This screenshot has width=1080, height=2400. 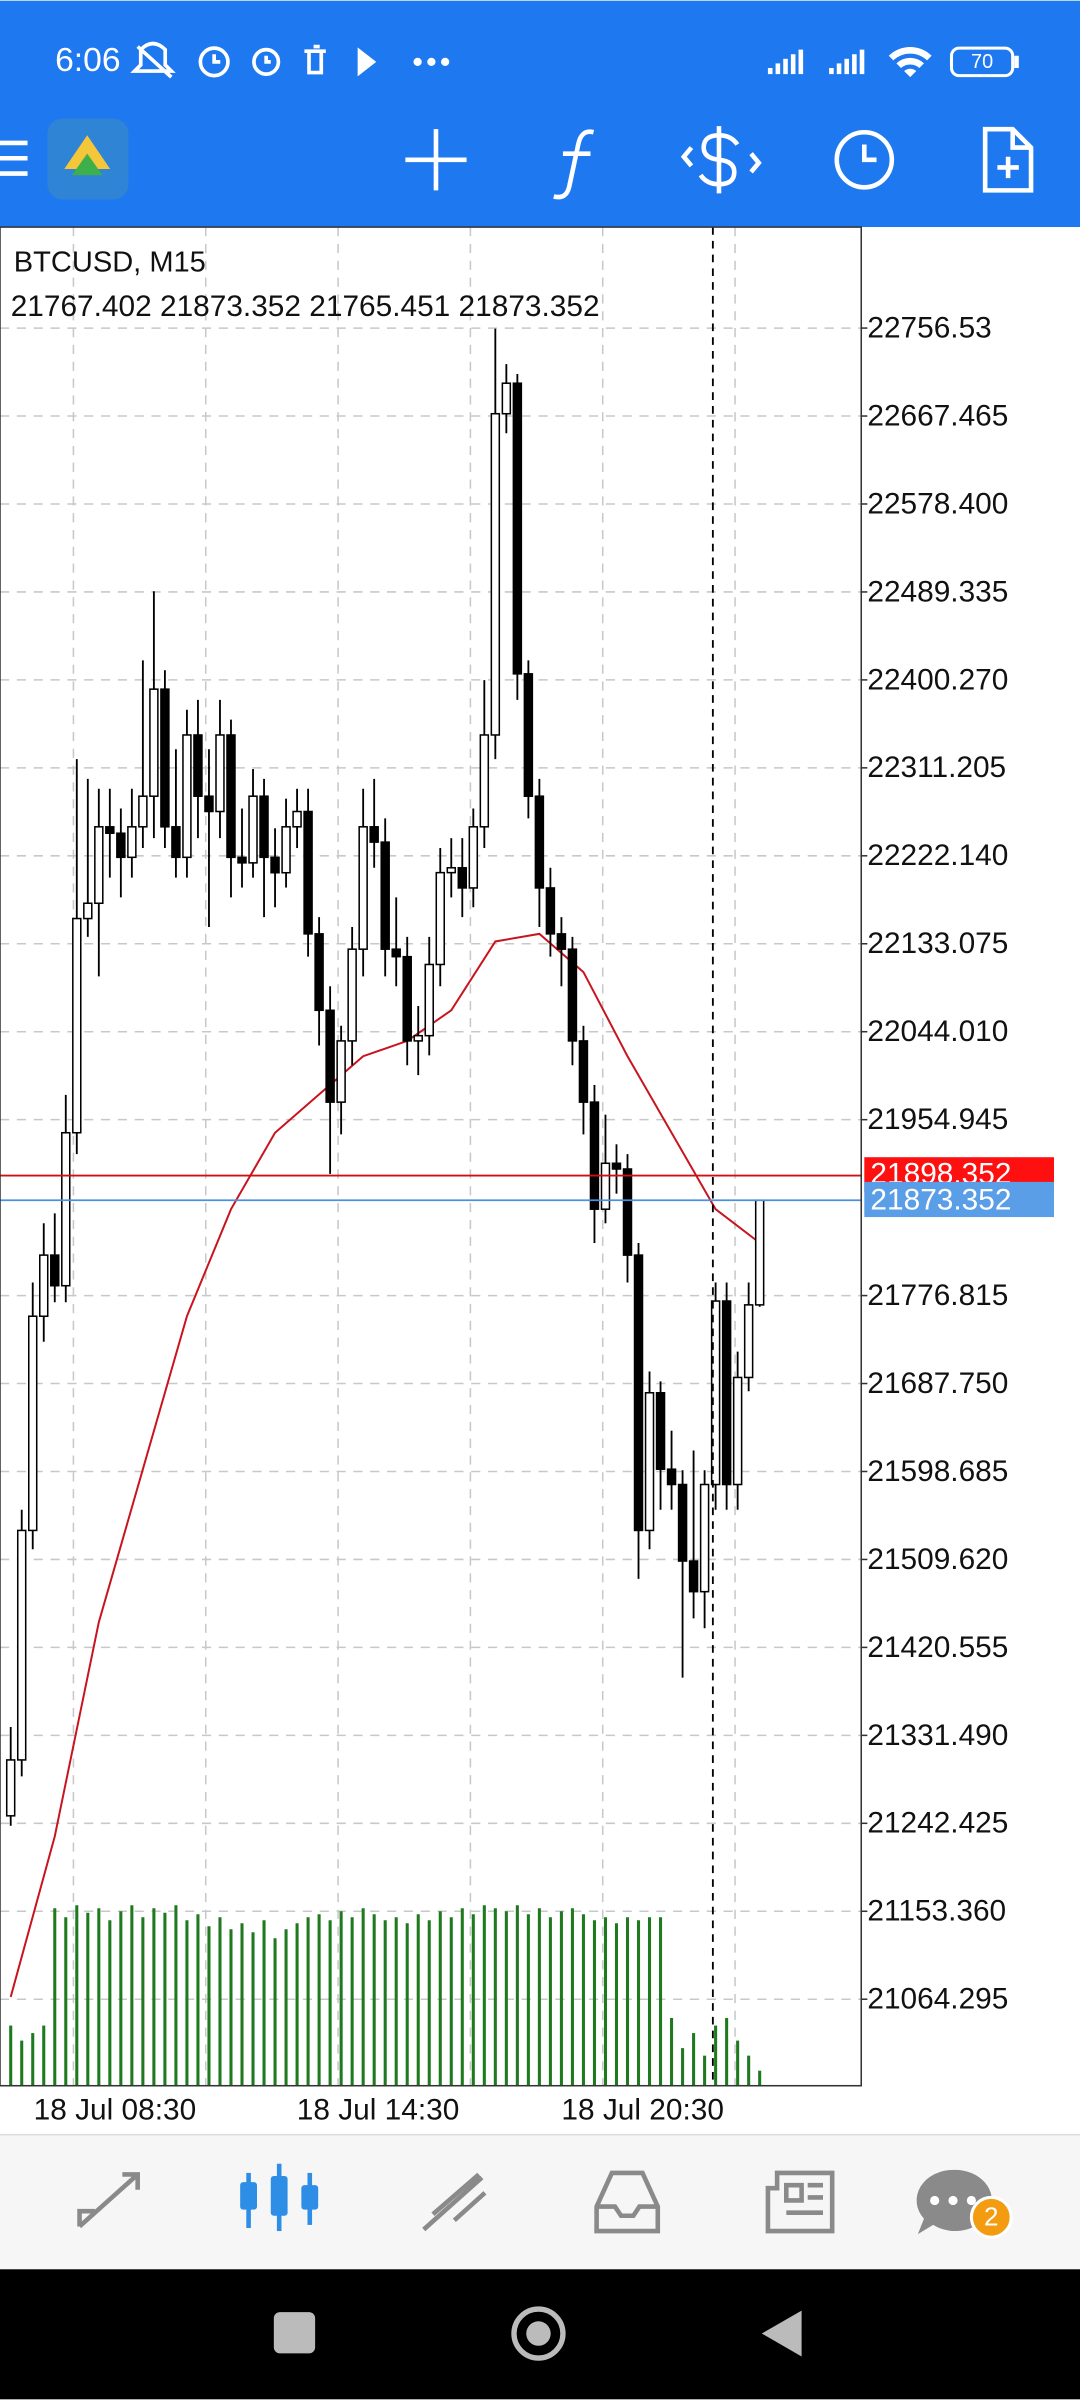 What do you see at coordinates (937, 1295) in the screenshot?
I see `y-tick-label: 21776.815` at bounding box center [937, 1295].